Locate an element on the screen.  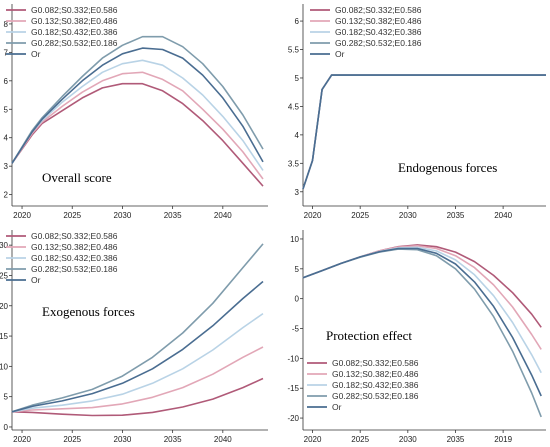
y-tick-label: 30 is located at coordinates (4, 245).